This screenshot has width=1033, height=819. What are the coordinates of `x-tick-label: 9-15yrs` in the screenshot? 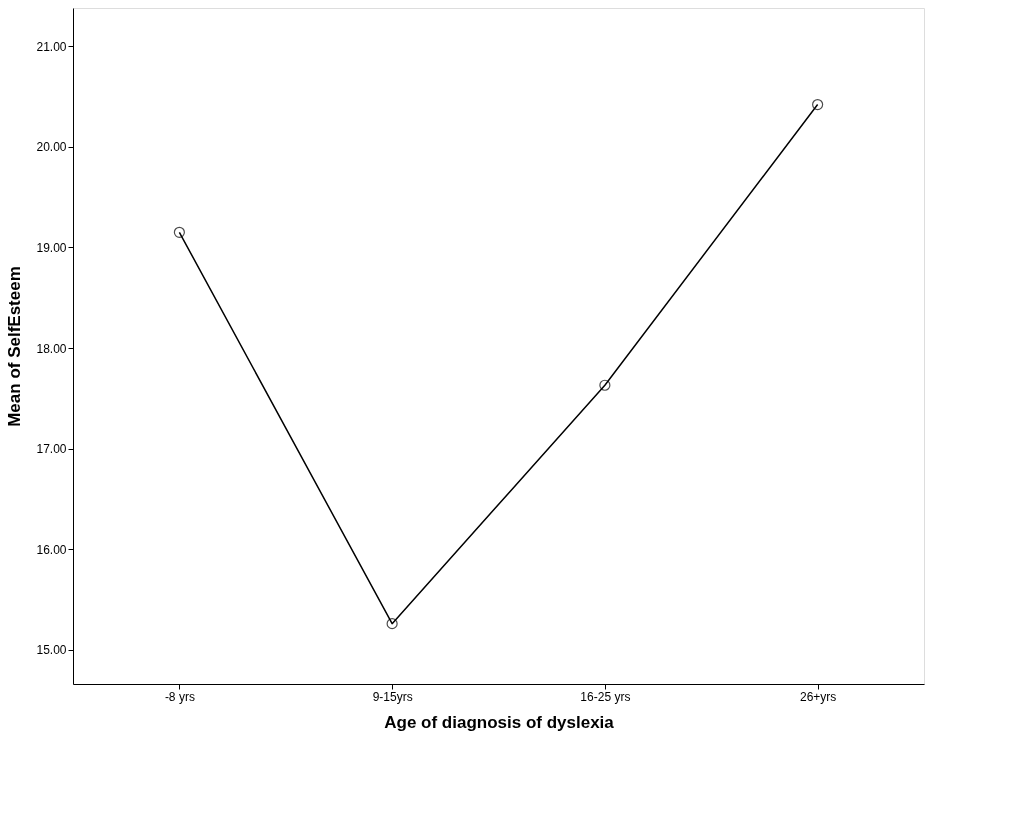 It's located at (392, 696).